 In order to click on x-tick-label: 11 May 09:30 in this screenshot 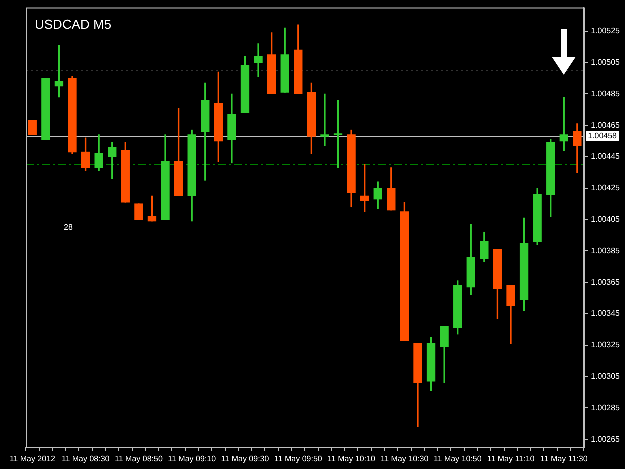, I will do `click(245, 459)`.